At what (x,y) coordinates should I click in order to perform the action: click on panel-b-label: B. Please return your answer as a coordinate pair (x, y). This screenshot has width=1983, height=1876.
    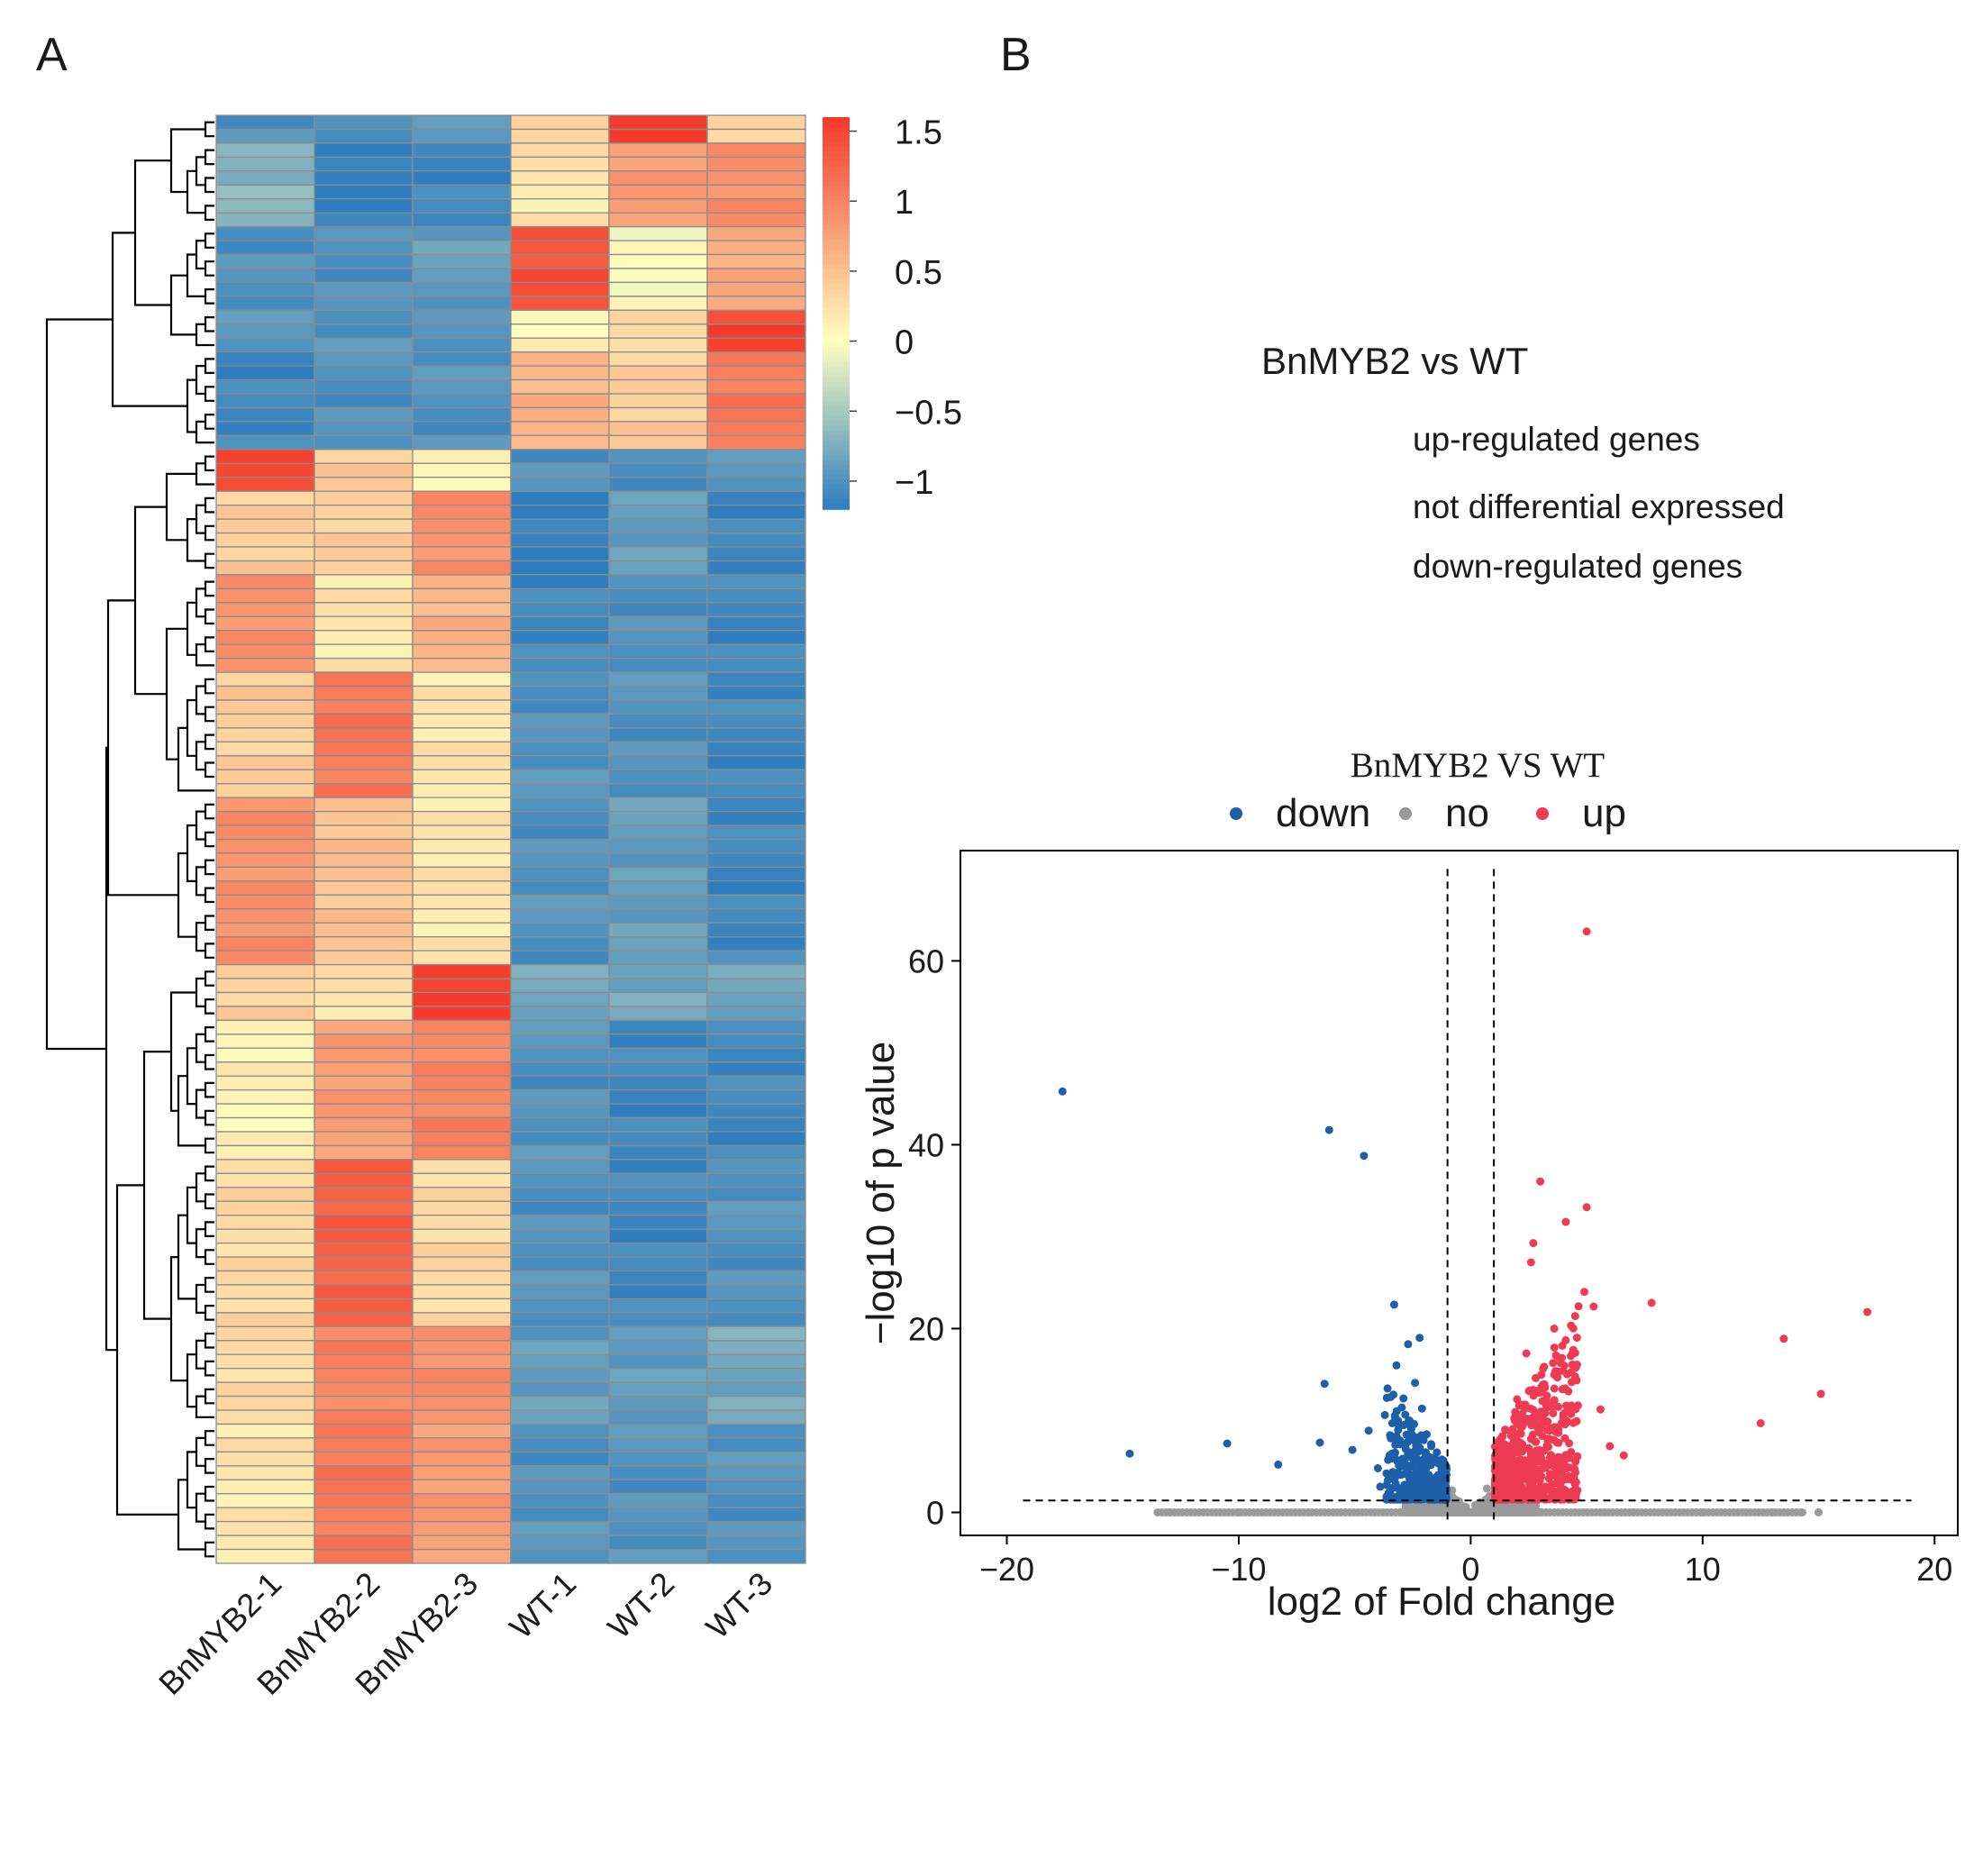
    Looking at the image, I should click on (1016, 55).